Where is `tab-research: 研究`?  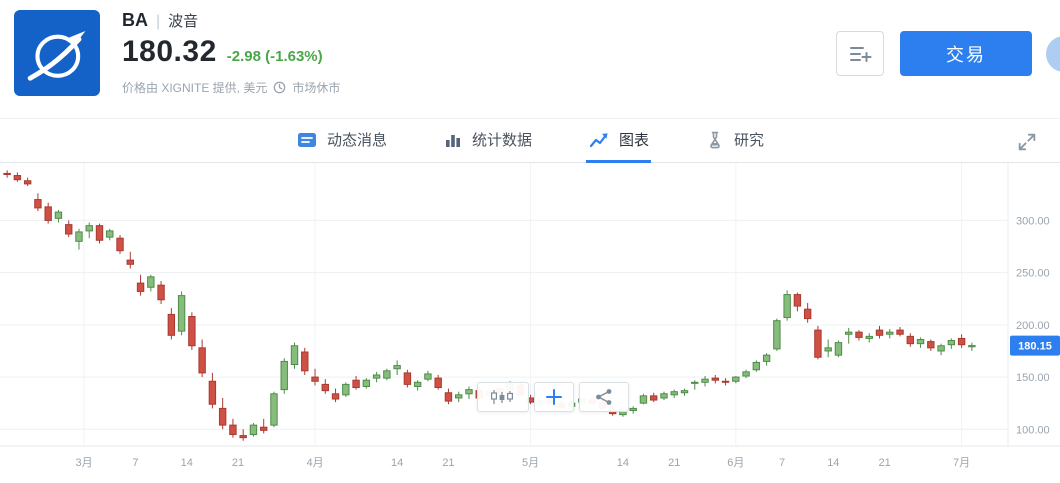 tab-research: 研究 is located at coordinates (734, 141).